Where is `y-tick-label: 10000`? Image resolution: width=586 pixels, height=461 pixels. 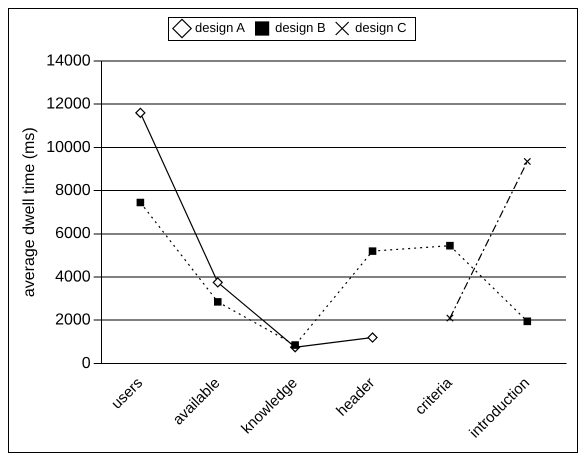 y-tick-label: 10000 is located at coordinates (68, 147).